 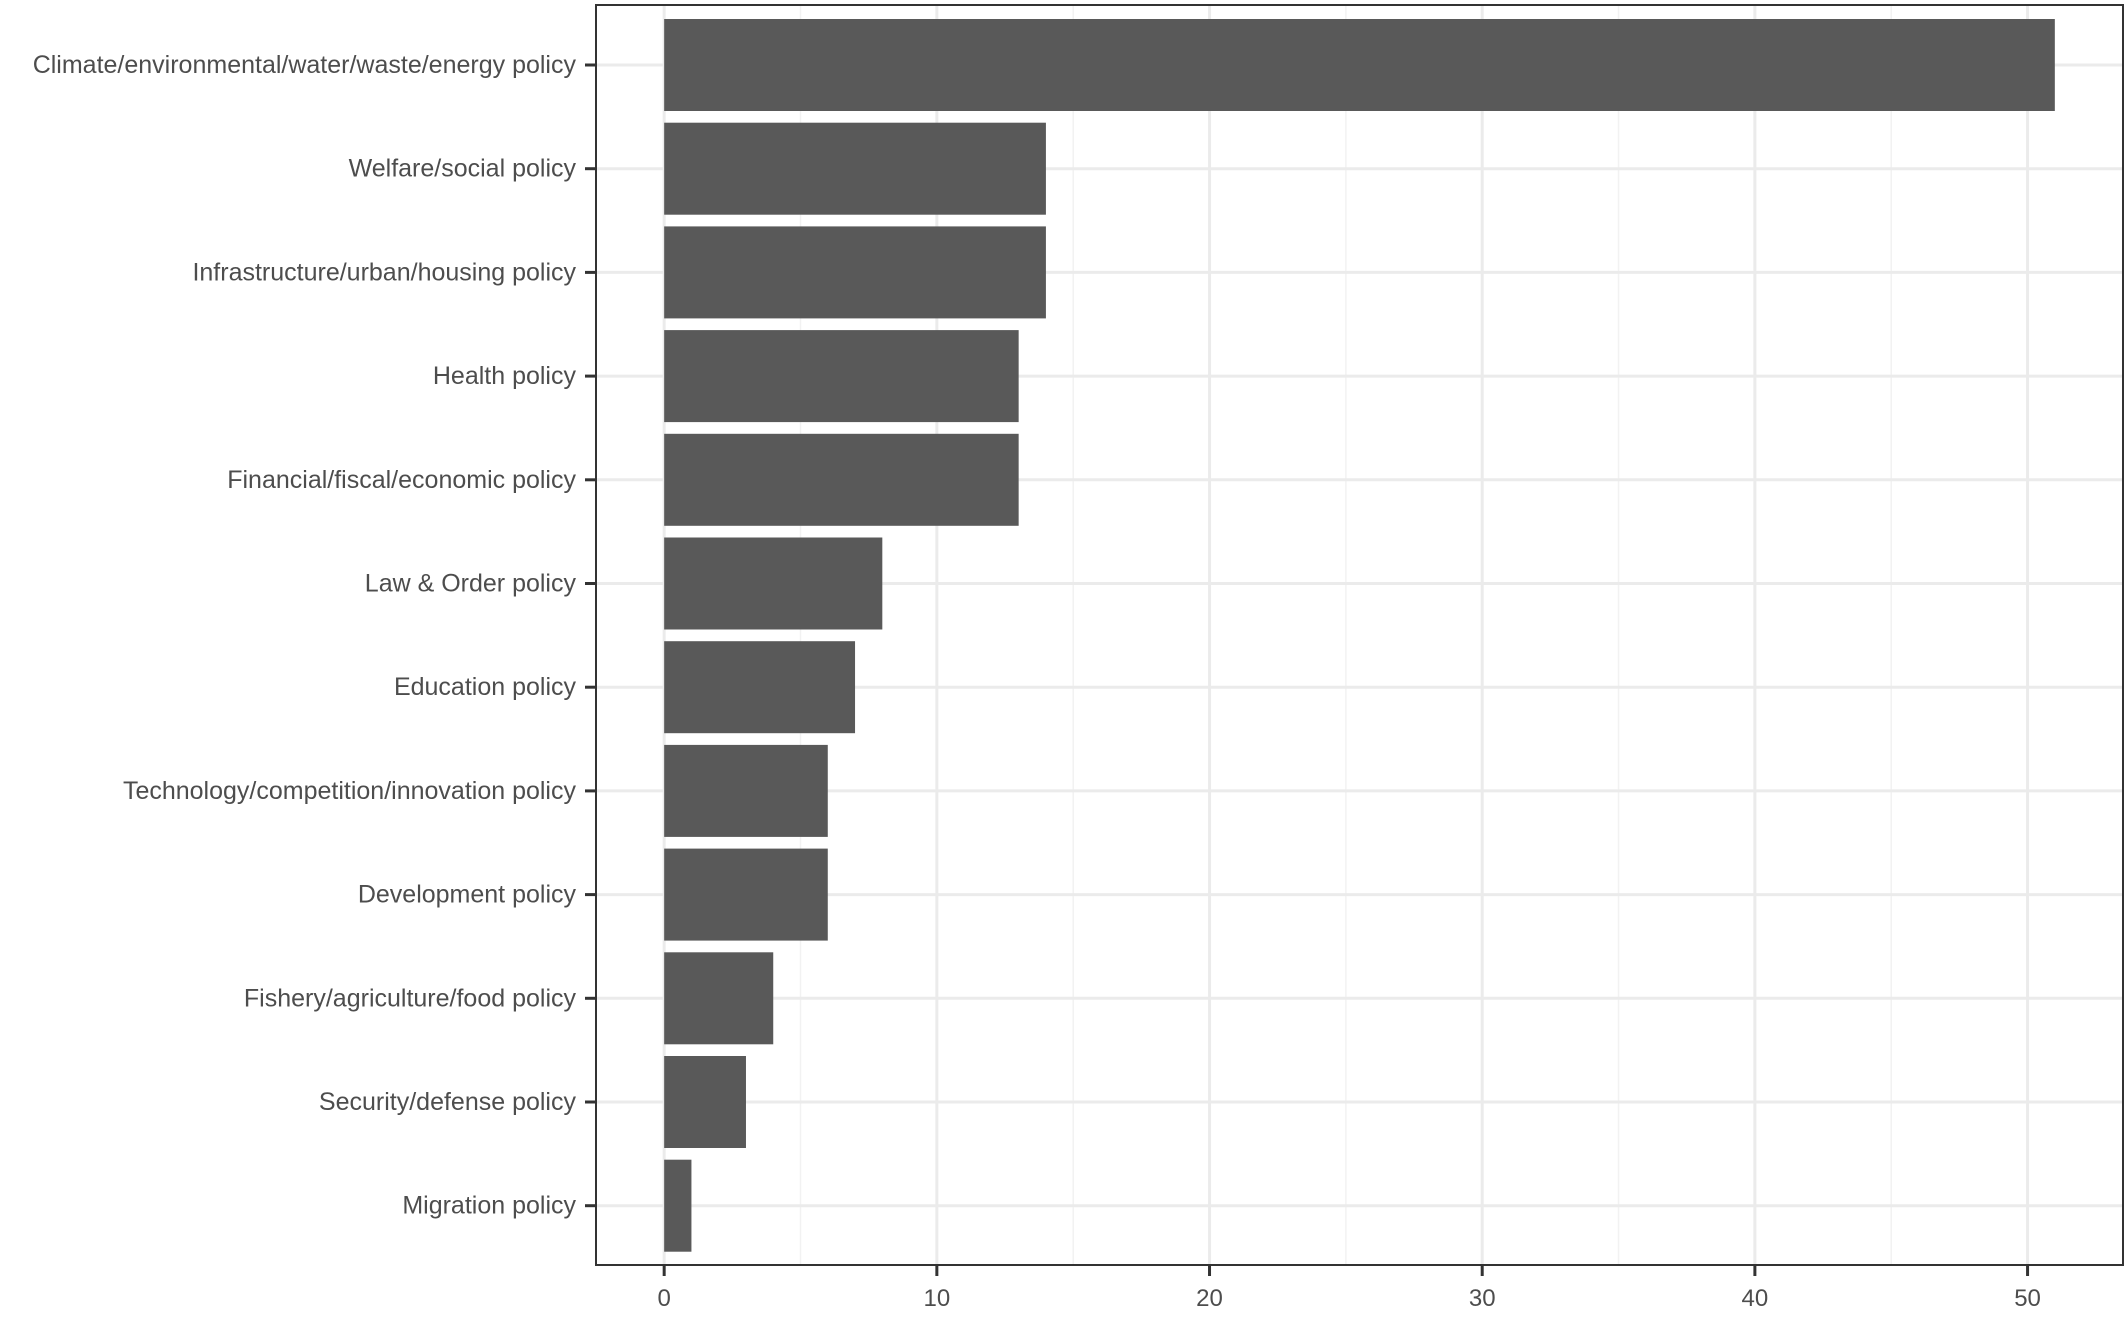 What do you see at coordinates (1349, 1288) in the screenshot?
I see `x-axis: 0 10 20 30 40 50` at bounding box center [1349, 1288].